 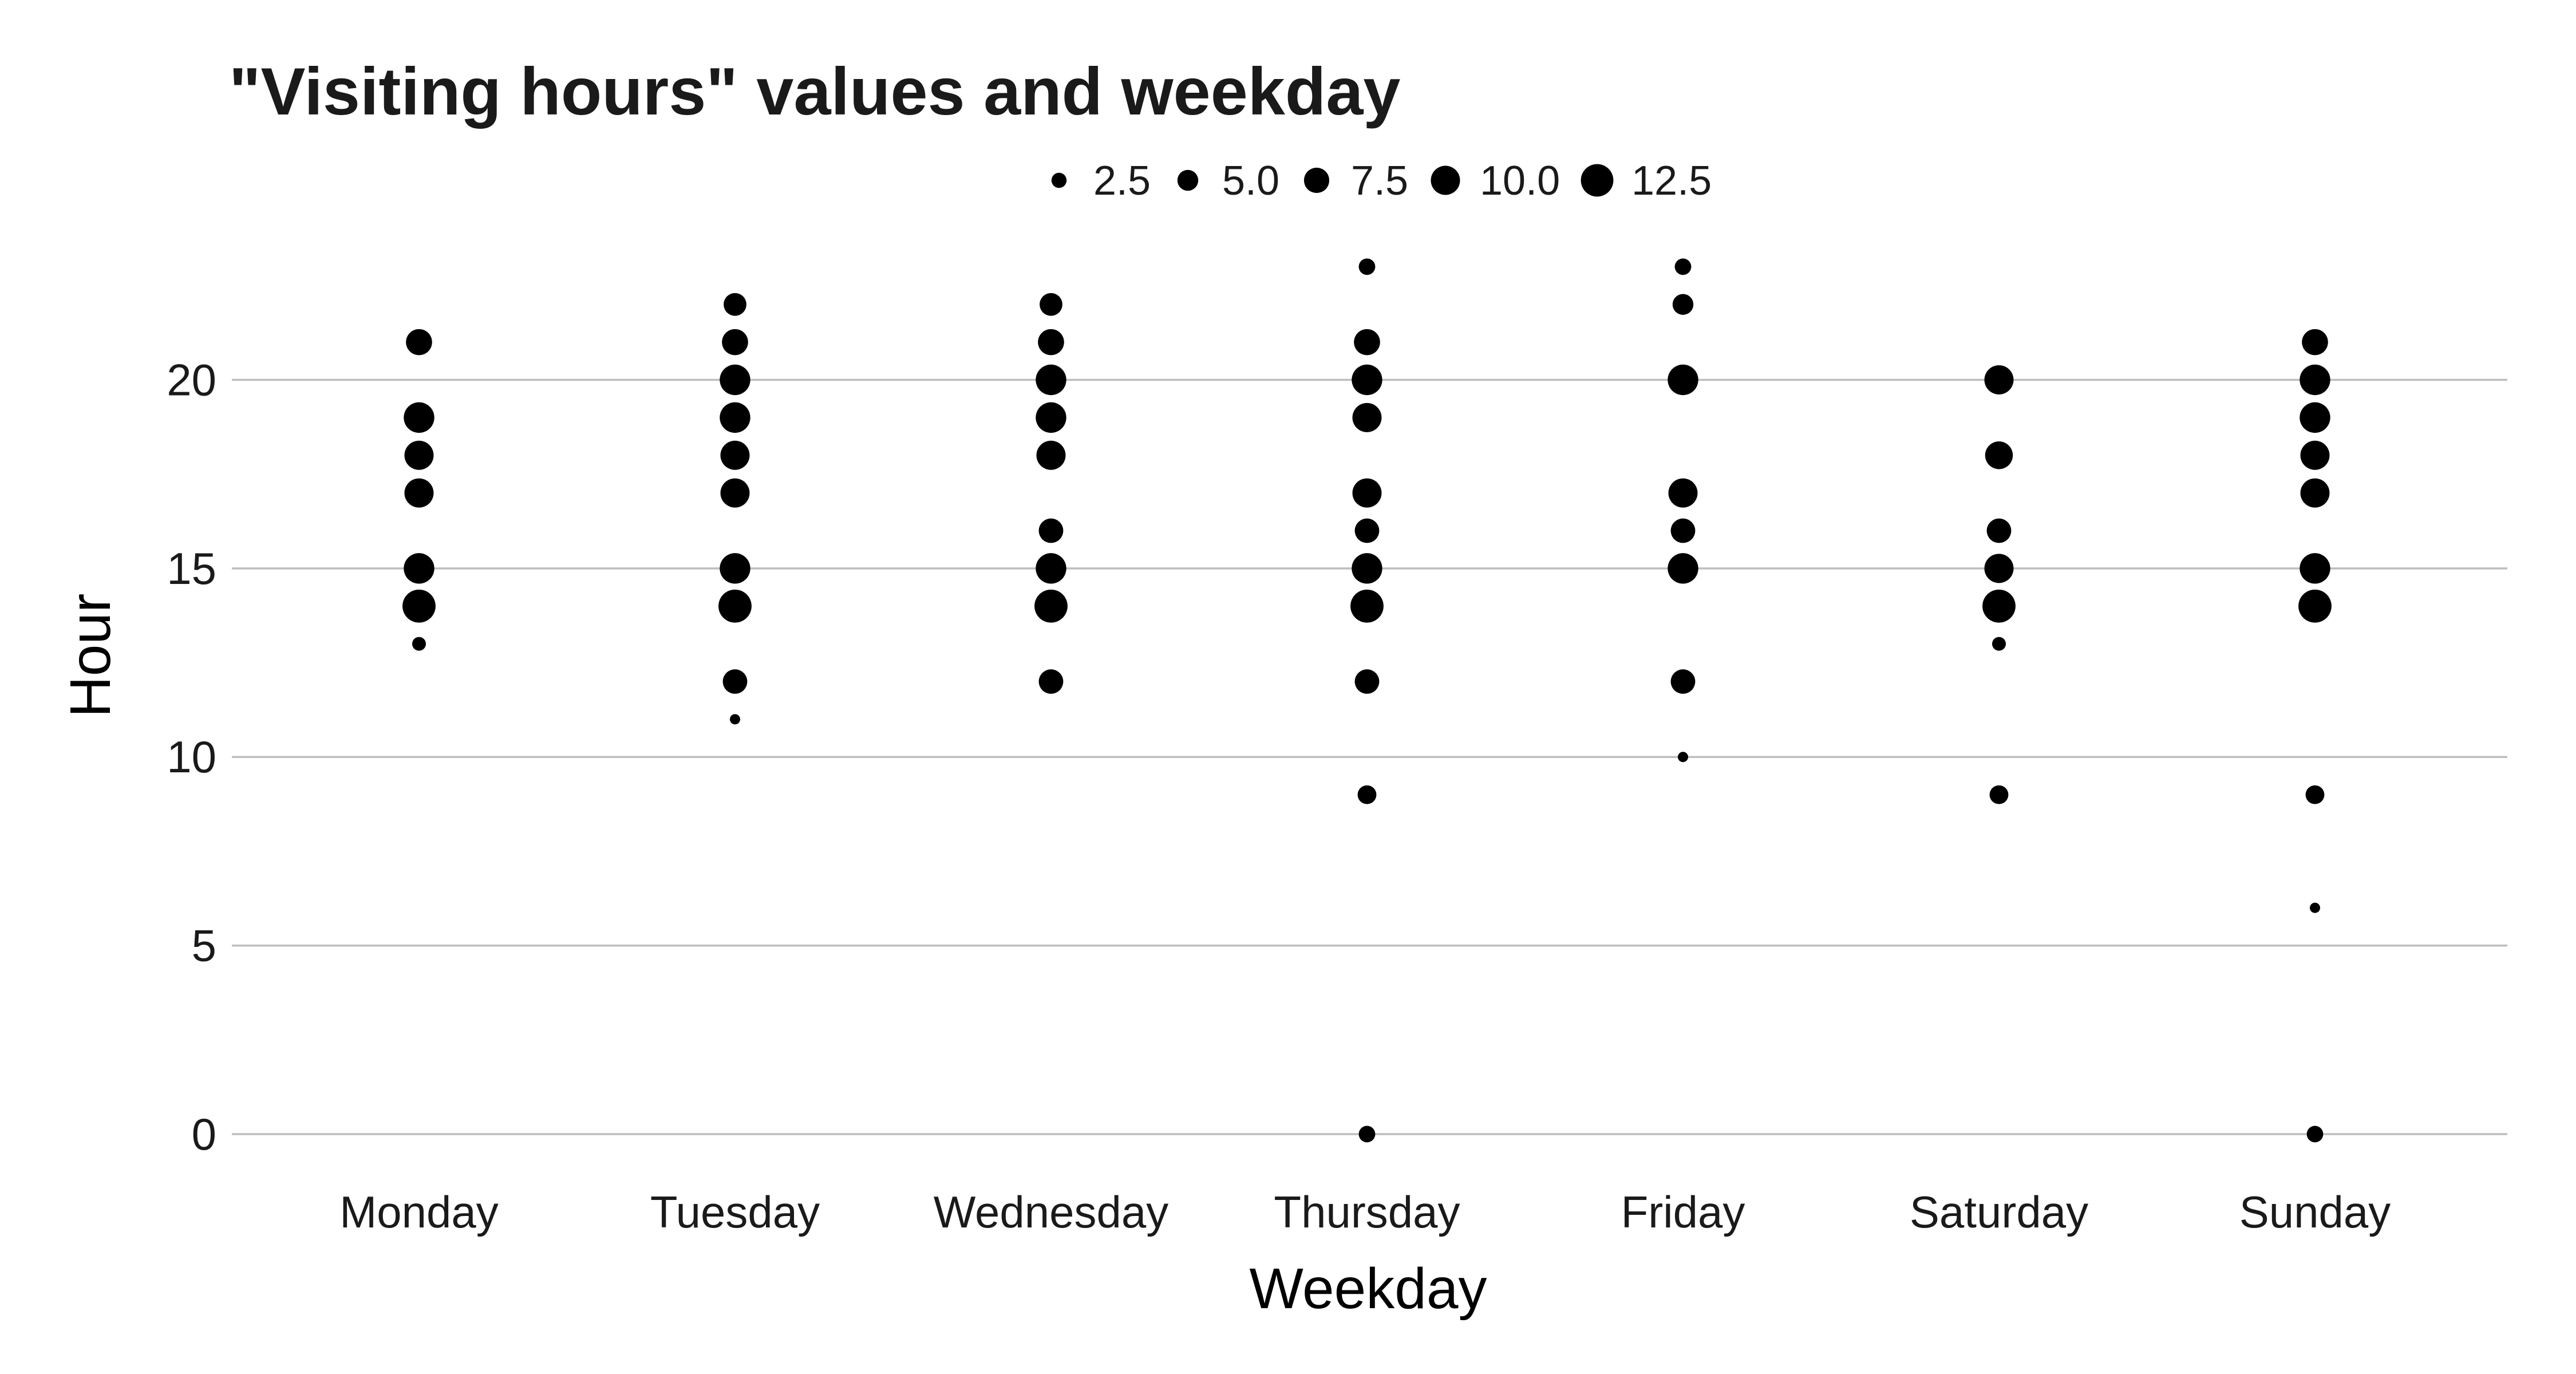 I want to click on y-tick-label: 10, so click(x=191, y=757).